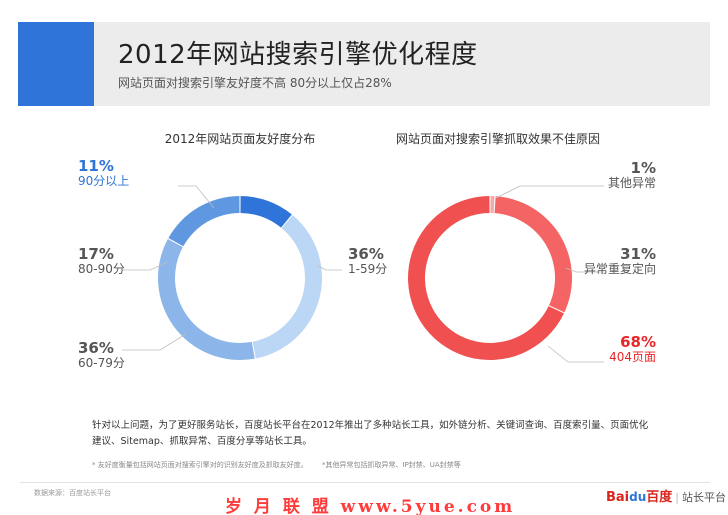 This screenshot has width=728, height=515. Describe the element at coordinates (101, 363) in the screenshot. I see `name-60-79: 60-79分` at that location.